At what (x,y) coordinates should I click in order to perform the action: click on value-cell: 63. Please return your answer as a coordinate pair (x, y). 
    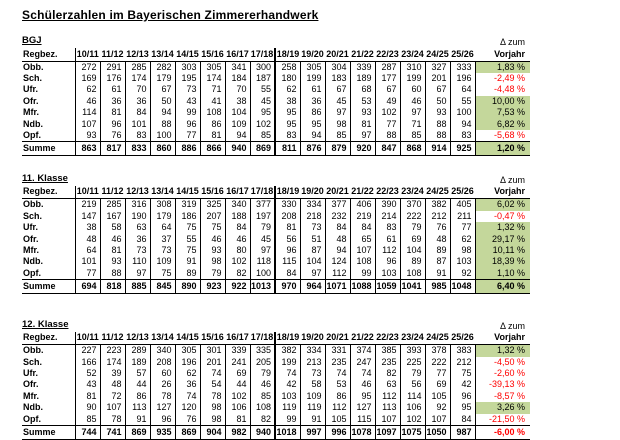
    Looking at the image, I should click on (388, 385).